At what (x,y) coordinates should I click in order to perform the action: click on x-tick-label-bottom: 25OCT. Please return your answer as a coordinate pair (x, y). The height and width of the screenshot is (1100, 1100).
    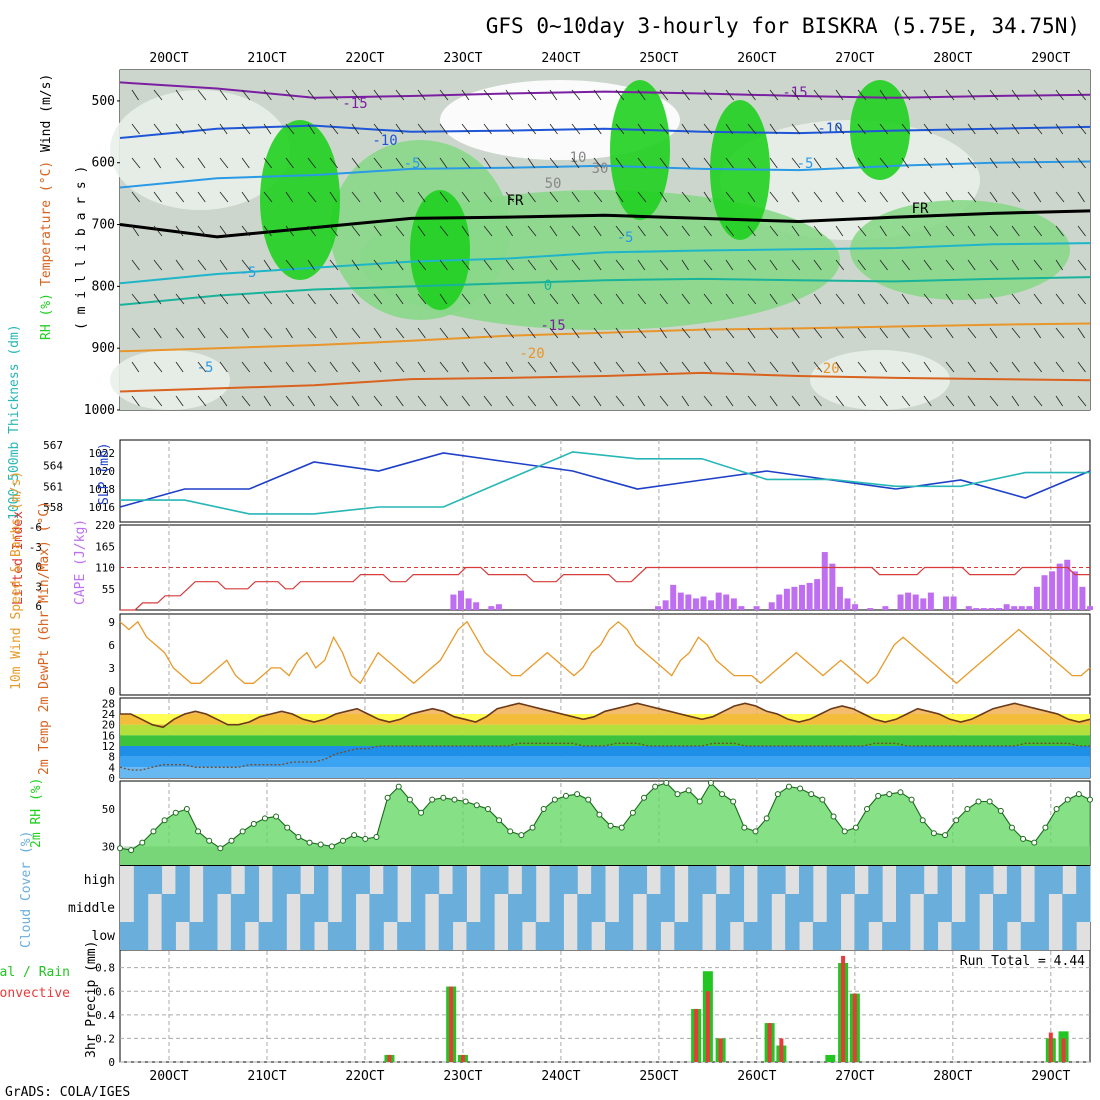
    Looking at the image, I should click on (658, 1076).